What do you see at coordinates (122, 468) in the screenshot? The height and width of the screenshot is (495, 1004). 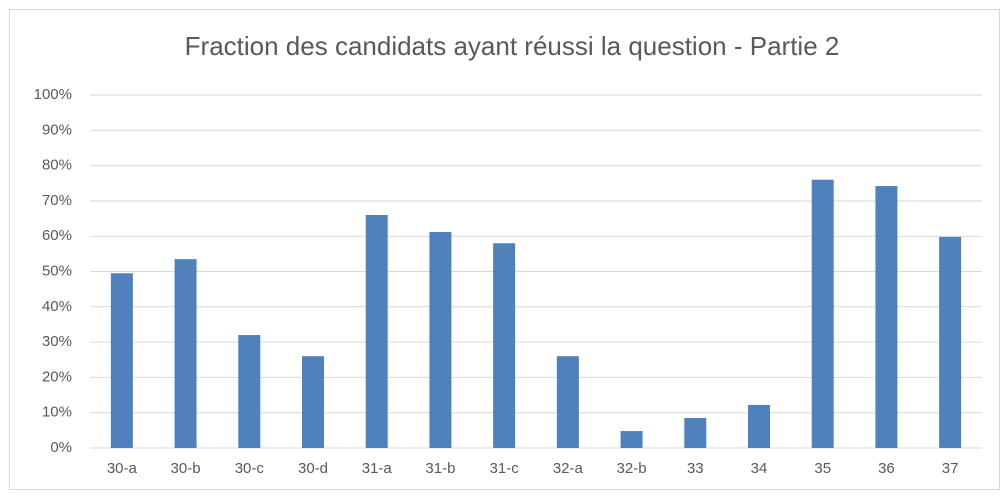 I see `x-tick-label: 30-a` at bounding box center [122, 468].